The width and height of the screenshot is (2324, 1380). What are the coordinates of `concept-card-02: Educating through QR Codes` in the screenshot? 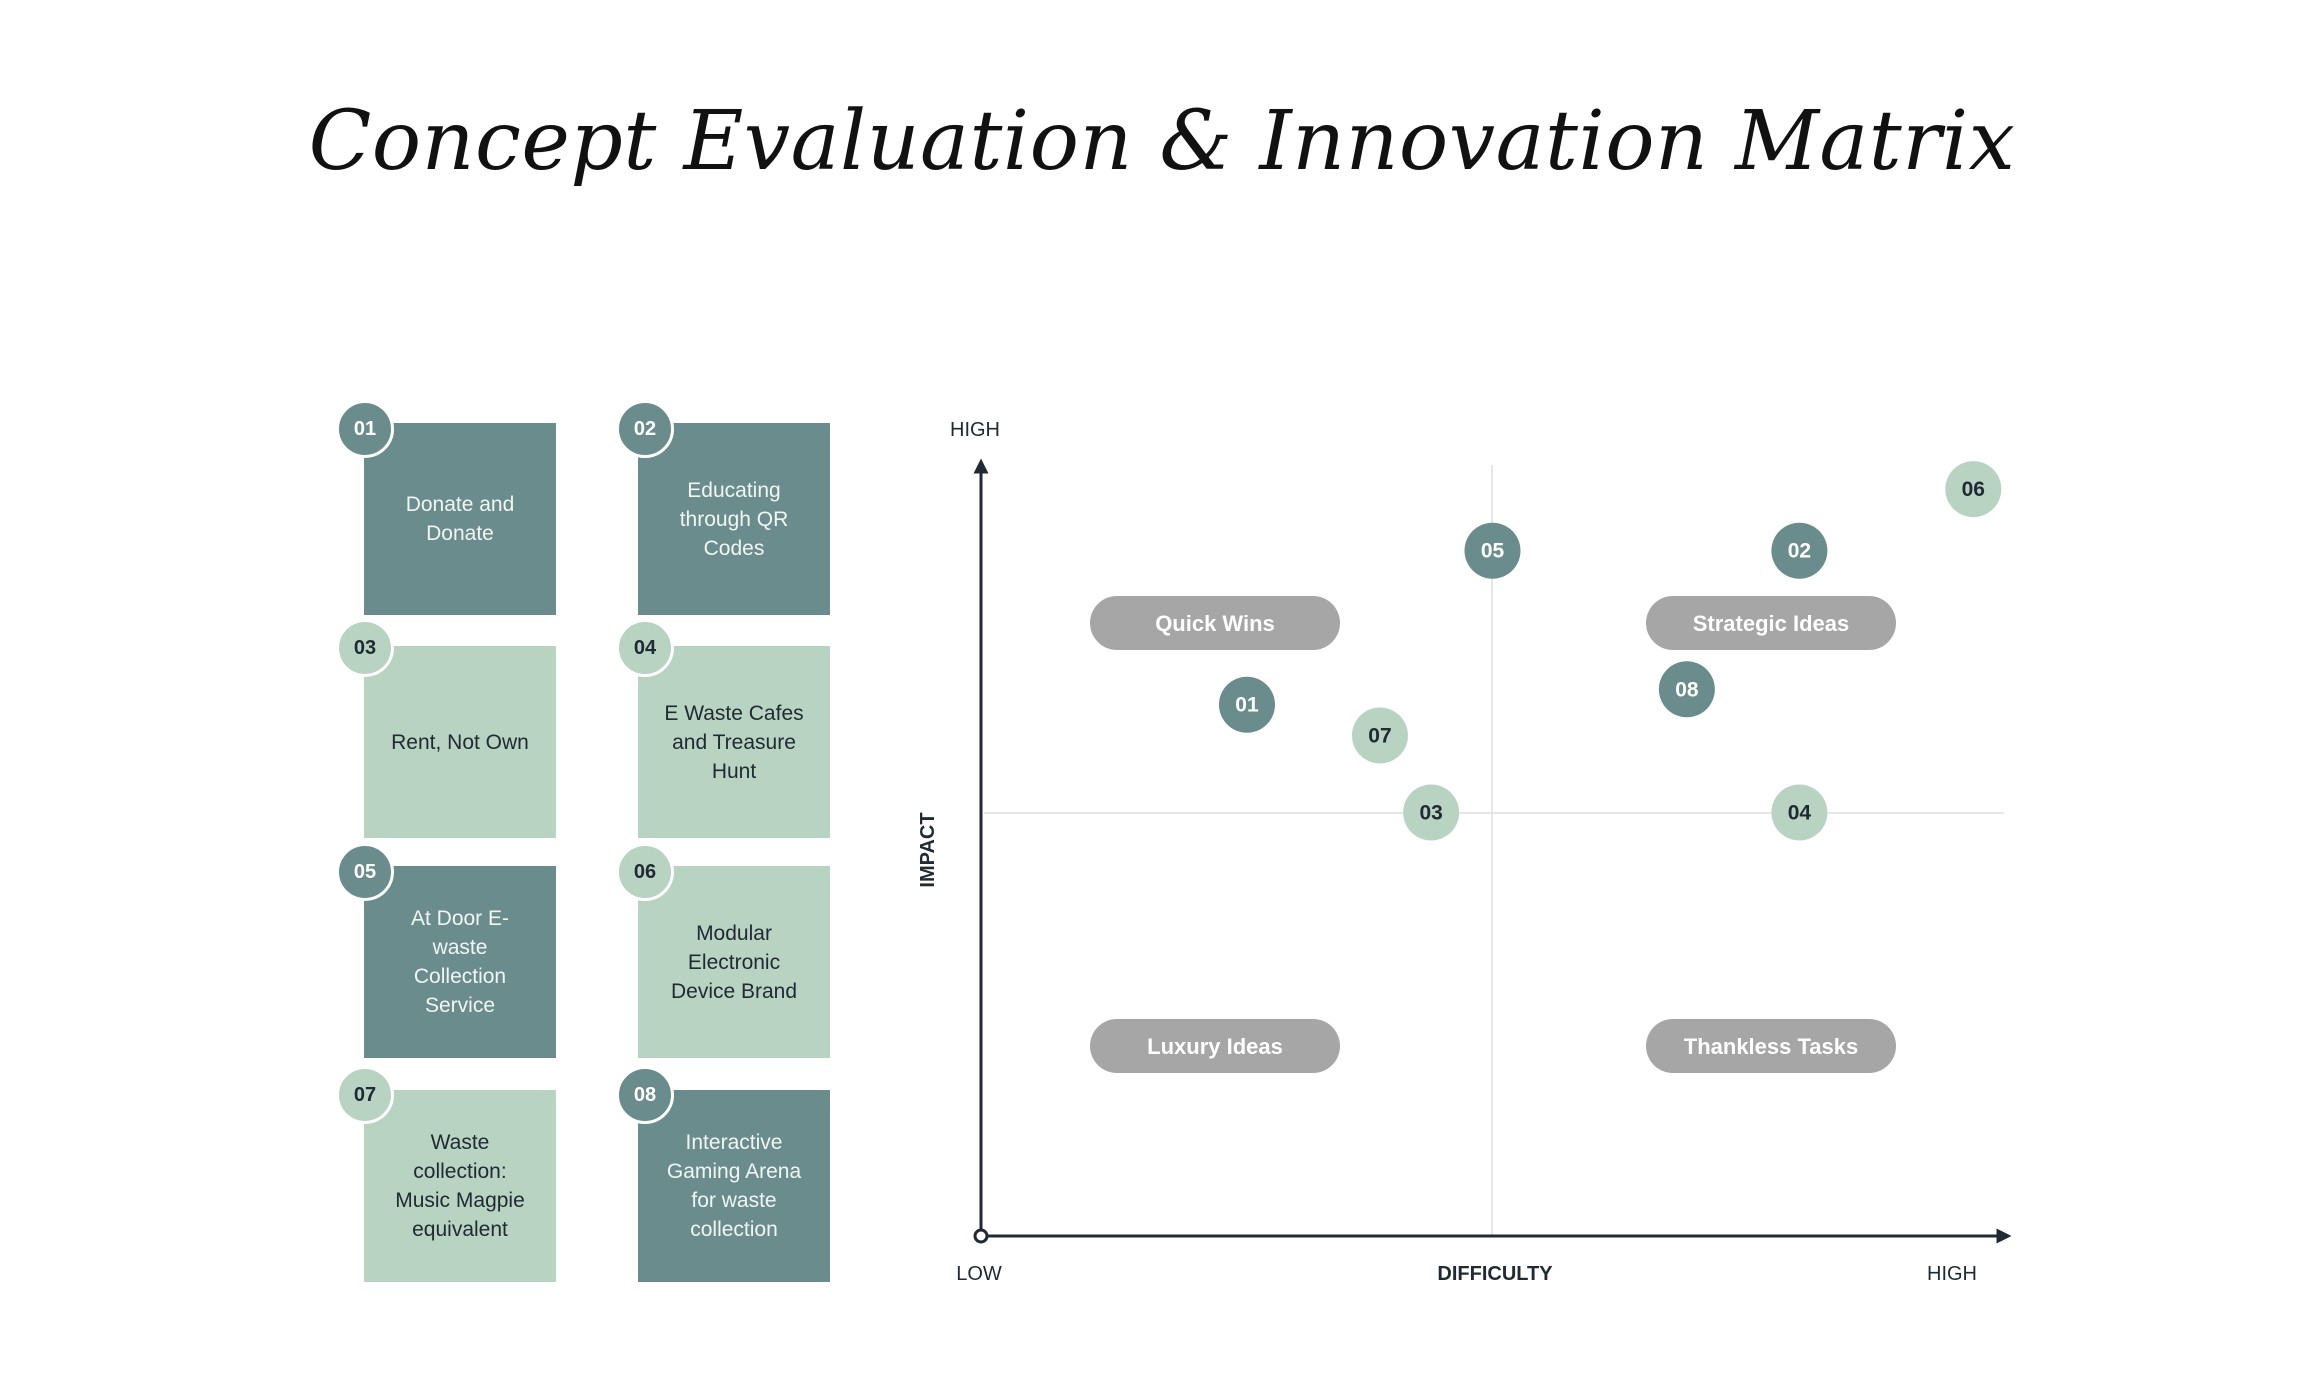 It's located at (734, 519).